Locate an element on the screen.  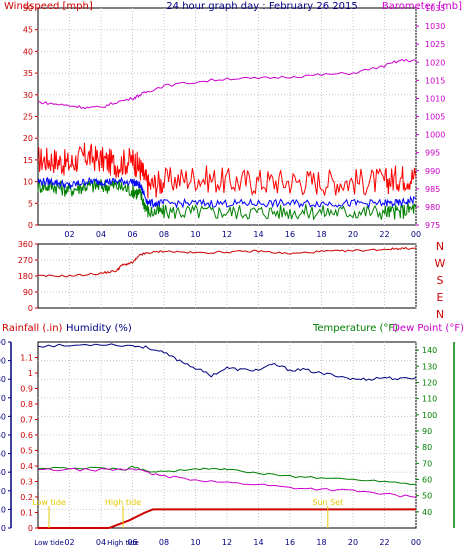
direction-y-tick-label: 90 is located at coordinates (28, 292).